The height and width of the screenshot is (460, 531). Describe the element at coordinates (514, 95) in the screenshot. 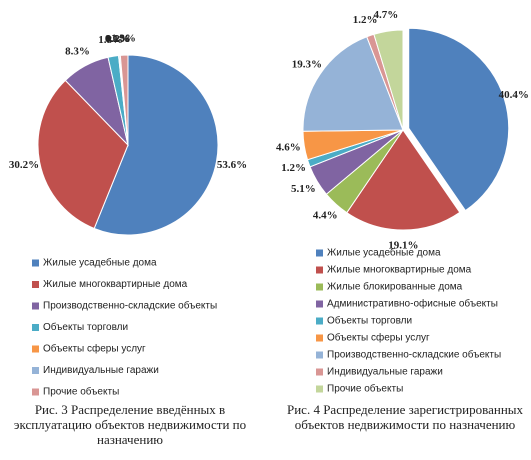

I see `slice-label: 40.4%` at that location.